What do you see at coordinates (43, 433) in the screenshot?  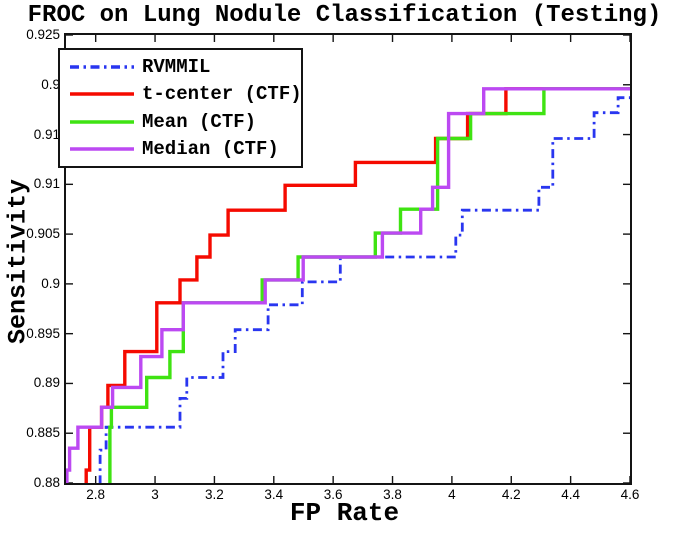 I see `y-tick-label: 0.885` at bounding box center [43, 433].